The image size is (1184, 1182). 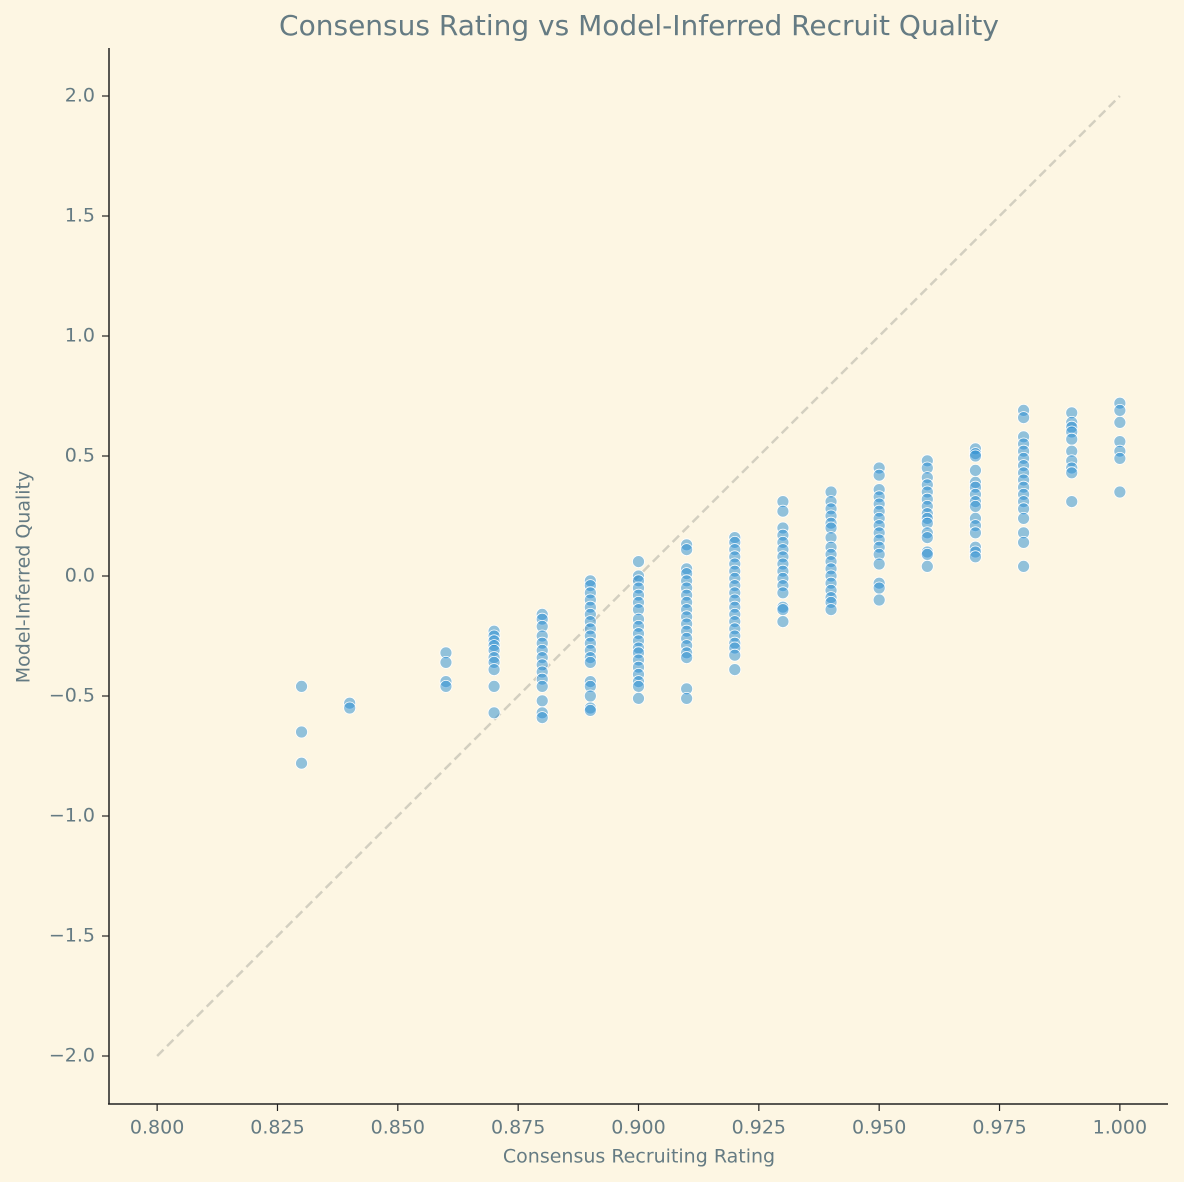 What do you see at coordinates (1120, 1128) in the screenshot?
I see `x-tick-label: 1.000` at bounding box center [1120, 1128].